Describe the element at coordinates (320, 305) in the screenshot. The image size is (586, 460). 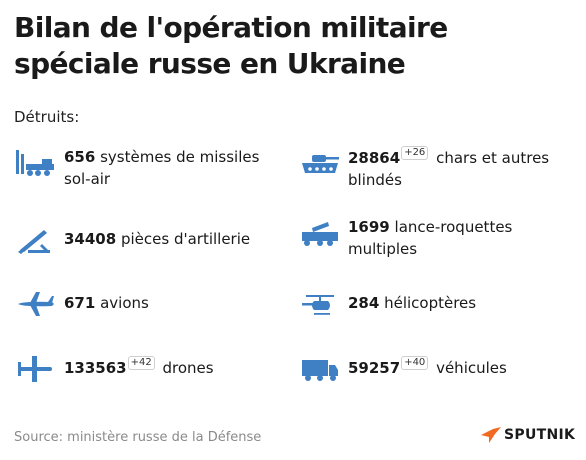
I see `helicopter-icon` at that location.